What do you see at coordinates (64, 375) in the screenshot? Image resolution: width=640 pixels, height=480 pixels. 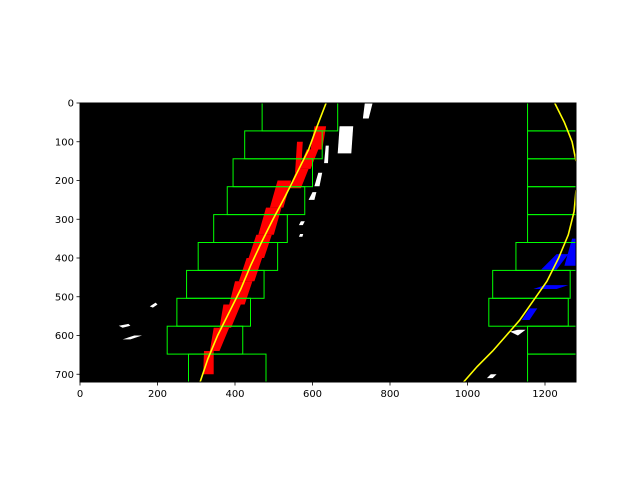 I see `y-tick-label: 700` at bounding box center [64, 375].